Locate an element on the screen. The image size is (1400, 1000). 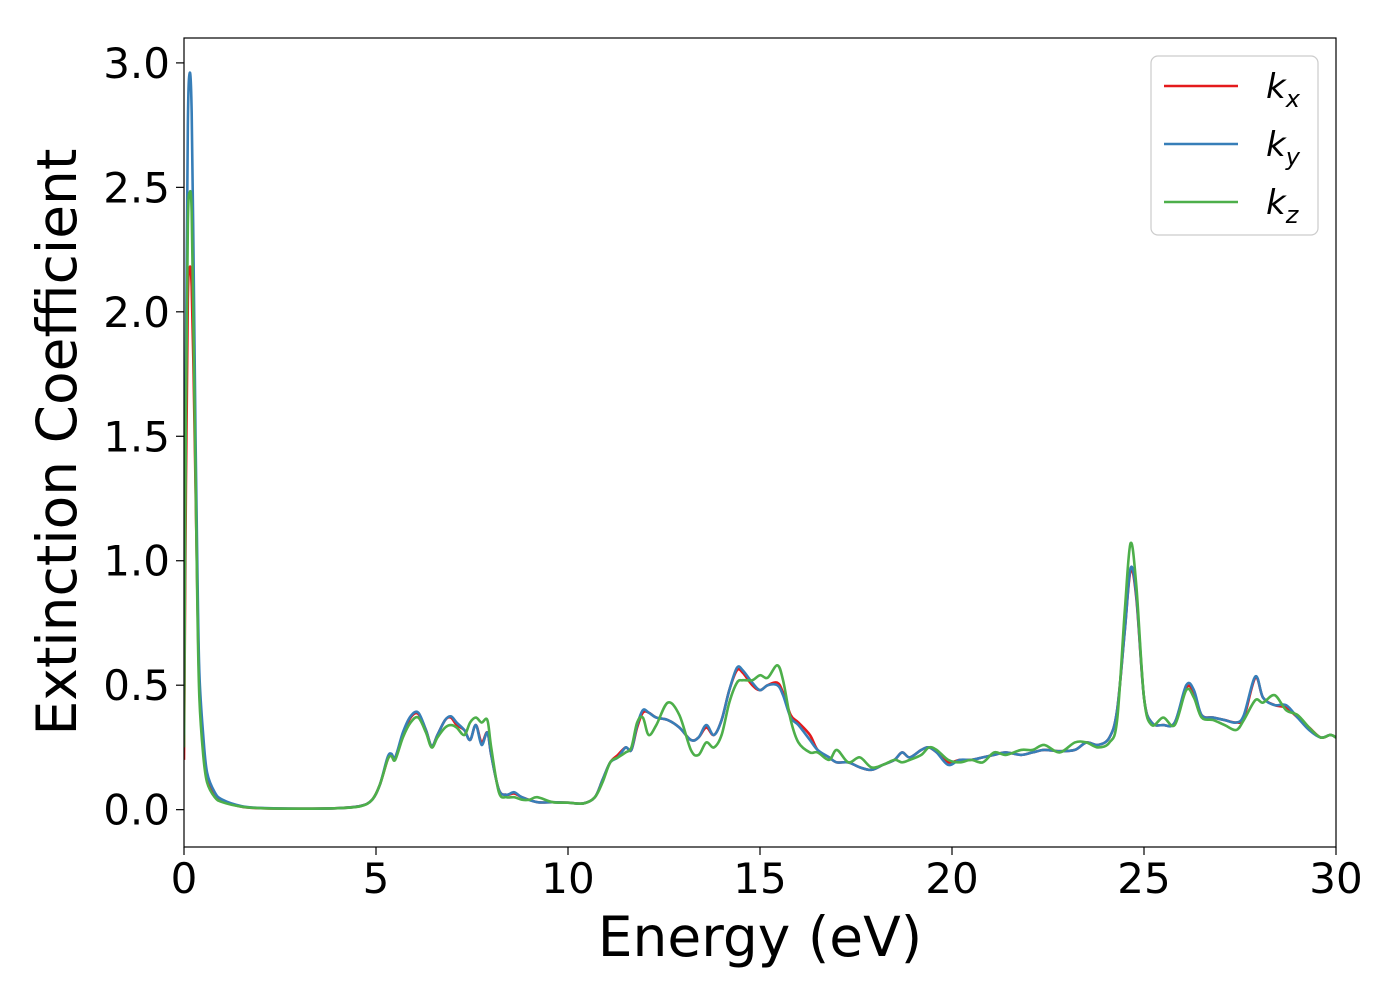
y-tick-label: 0.0 is located at coordinates (136, 810).